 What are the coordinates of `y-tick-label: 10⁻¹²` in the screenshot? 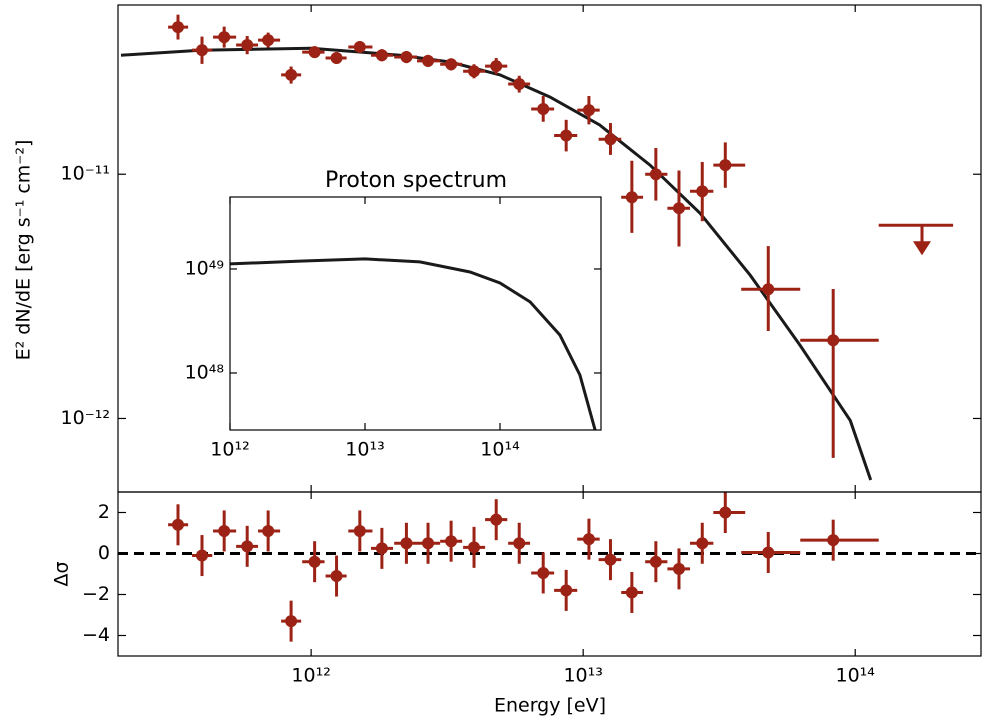 It's located at (85, 418).